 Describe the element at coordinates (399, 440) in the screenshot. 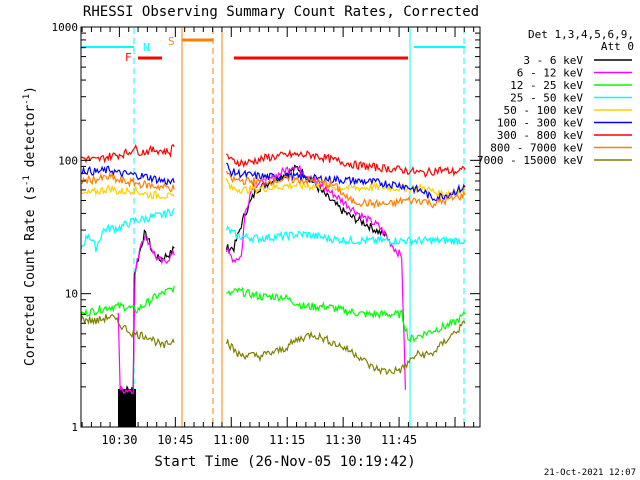

I see `x-tick-label: 11:45` at that location.